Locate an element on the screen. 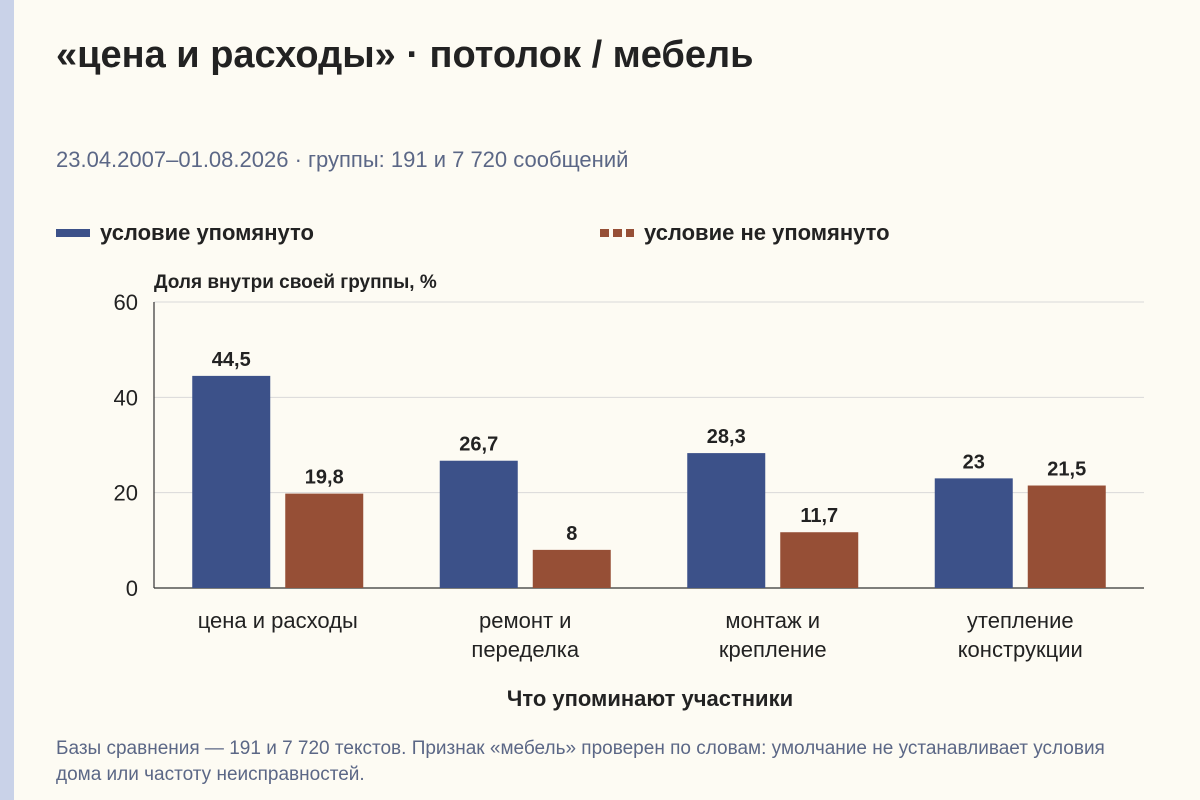 The width and height of the screenshot is (1200, 800). data-label: 8 is located at coordinates (571, 534).